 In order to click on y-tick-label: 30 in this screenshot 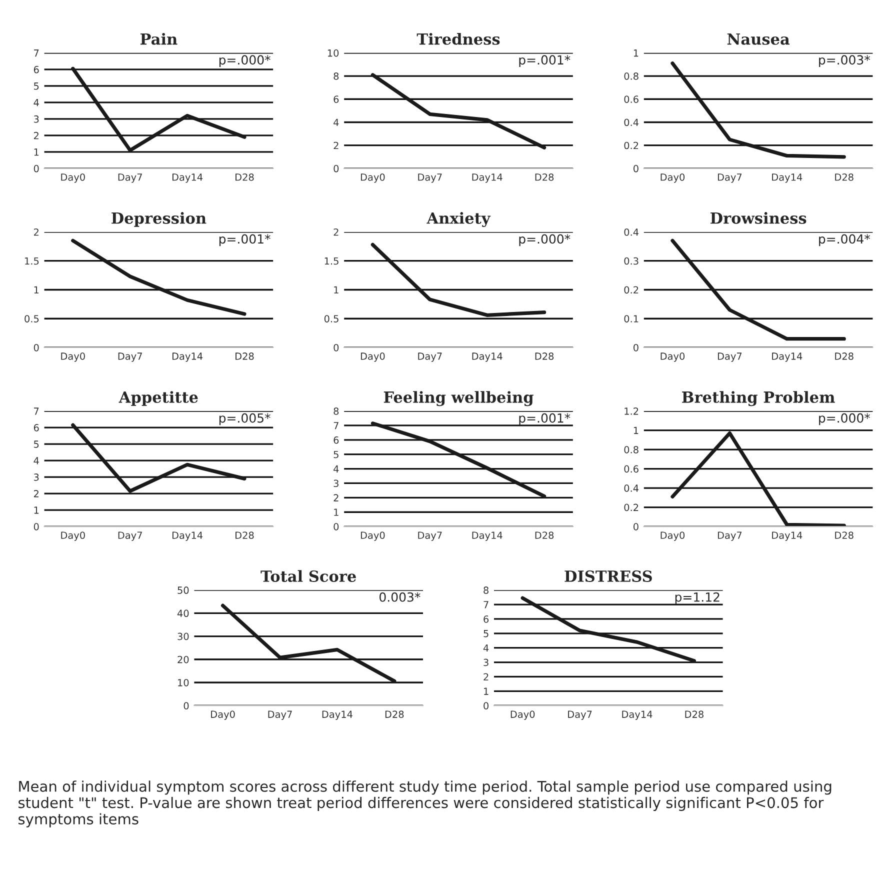, I will do `click(183, 636)`.